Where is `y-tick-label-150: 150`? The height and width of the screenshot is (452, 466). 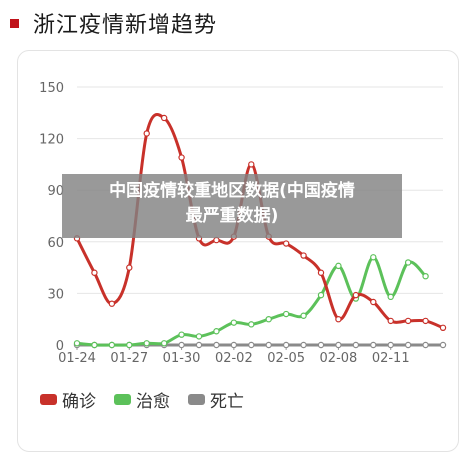 y-tick-label-150: 150 is located at coordinates (51, 88).